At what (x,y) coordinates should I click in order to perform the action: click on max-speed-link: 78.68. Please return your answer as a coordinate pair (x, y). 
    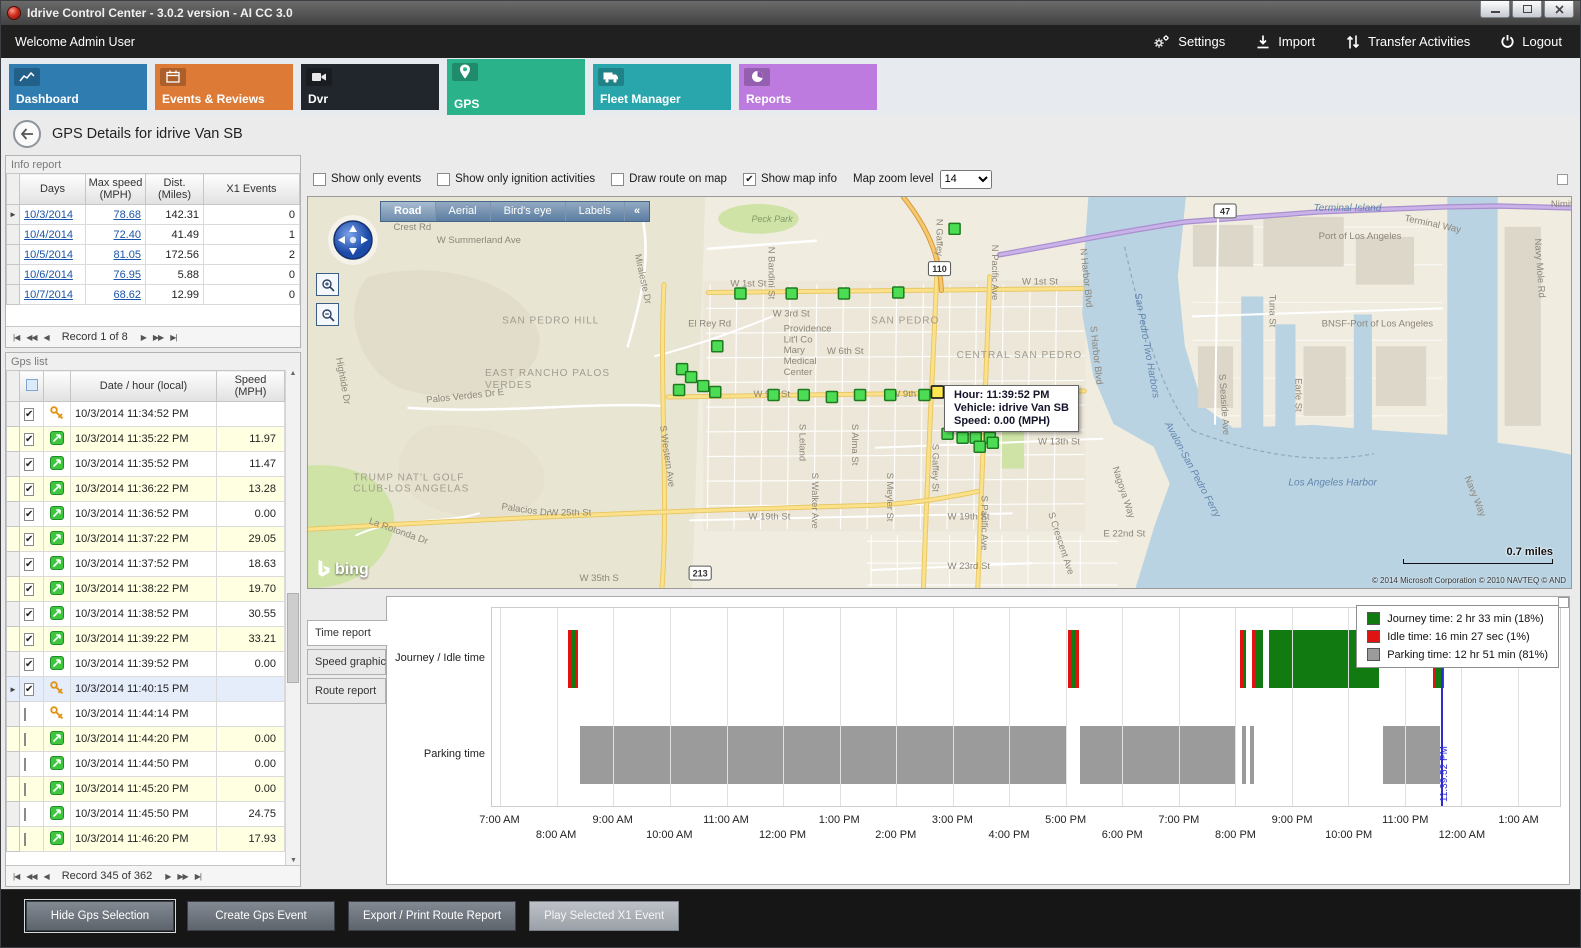
    Looking at the image, I should click on (127, 214).